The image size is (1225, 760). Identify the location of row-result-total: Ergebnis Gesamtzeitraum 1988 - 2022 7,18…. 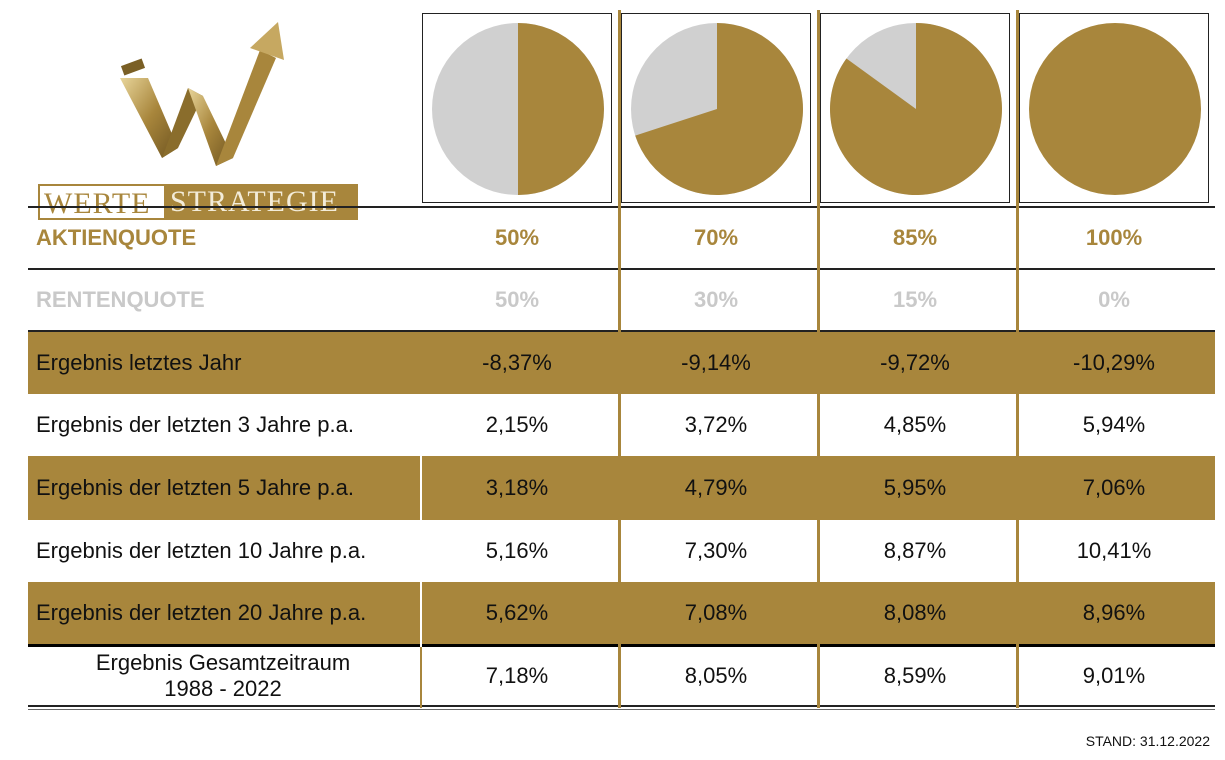
(621, 676).